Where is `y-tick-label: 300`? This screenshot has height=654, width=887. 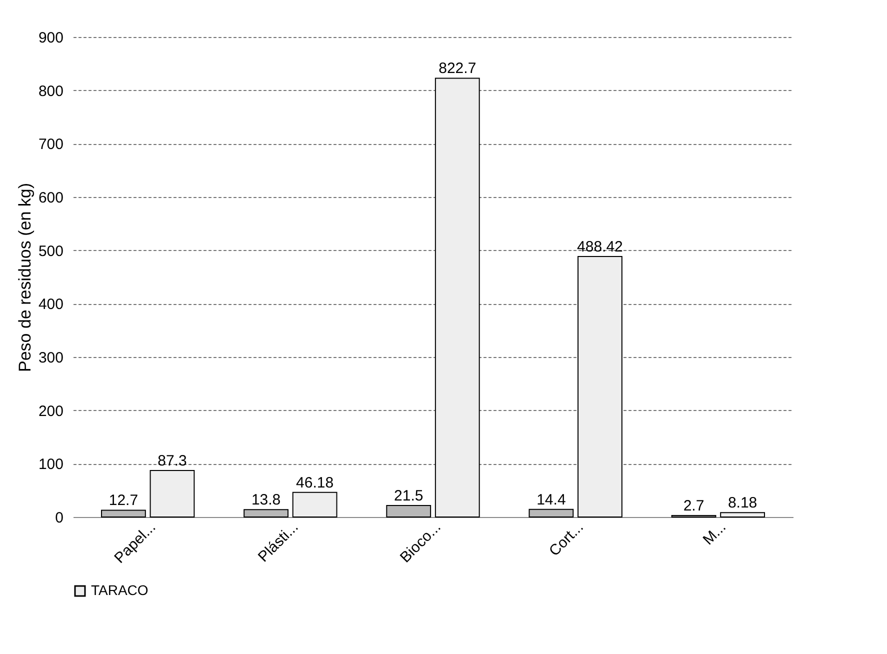
y-tick-label: 300 is located at coordinates (51, 358).